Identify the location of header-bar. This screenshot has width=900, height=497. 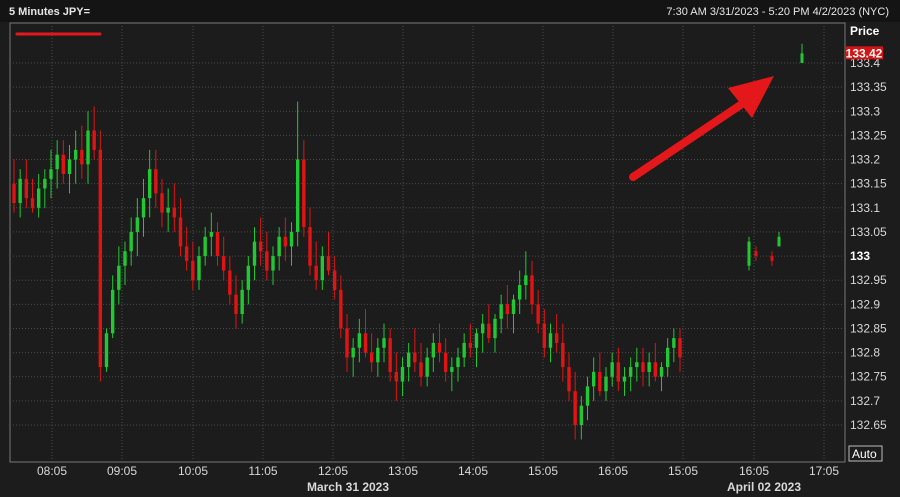
(450, 11).